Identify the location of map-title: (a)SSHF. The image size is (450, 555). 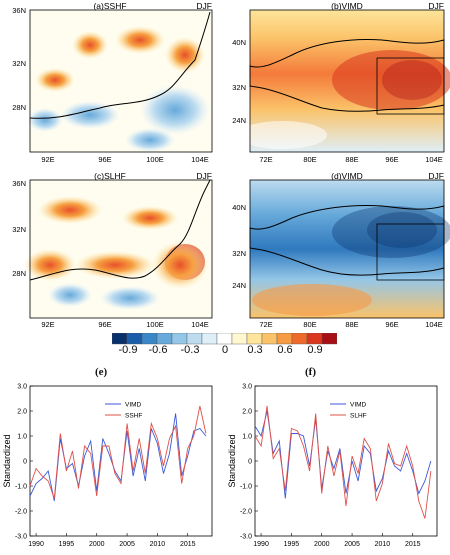
(109, 6).